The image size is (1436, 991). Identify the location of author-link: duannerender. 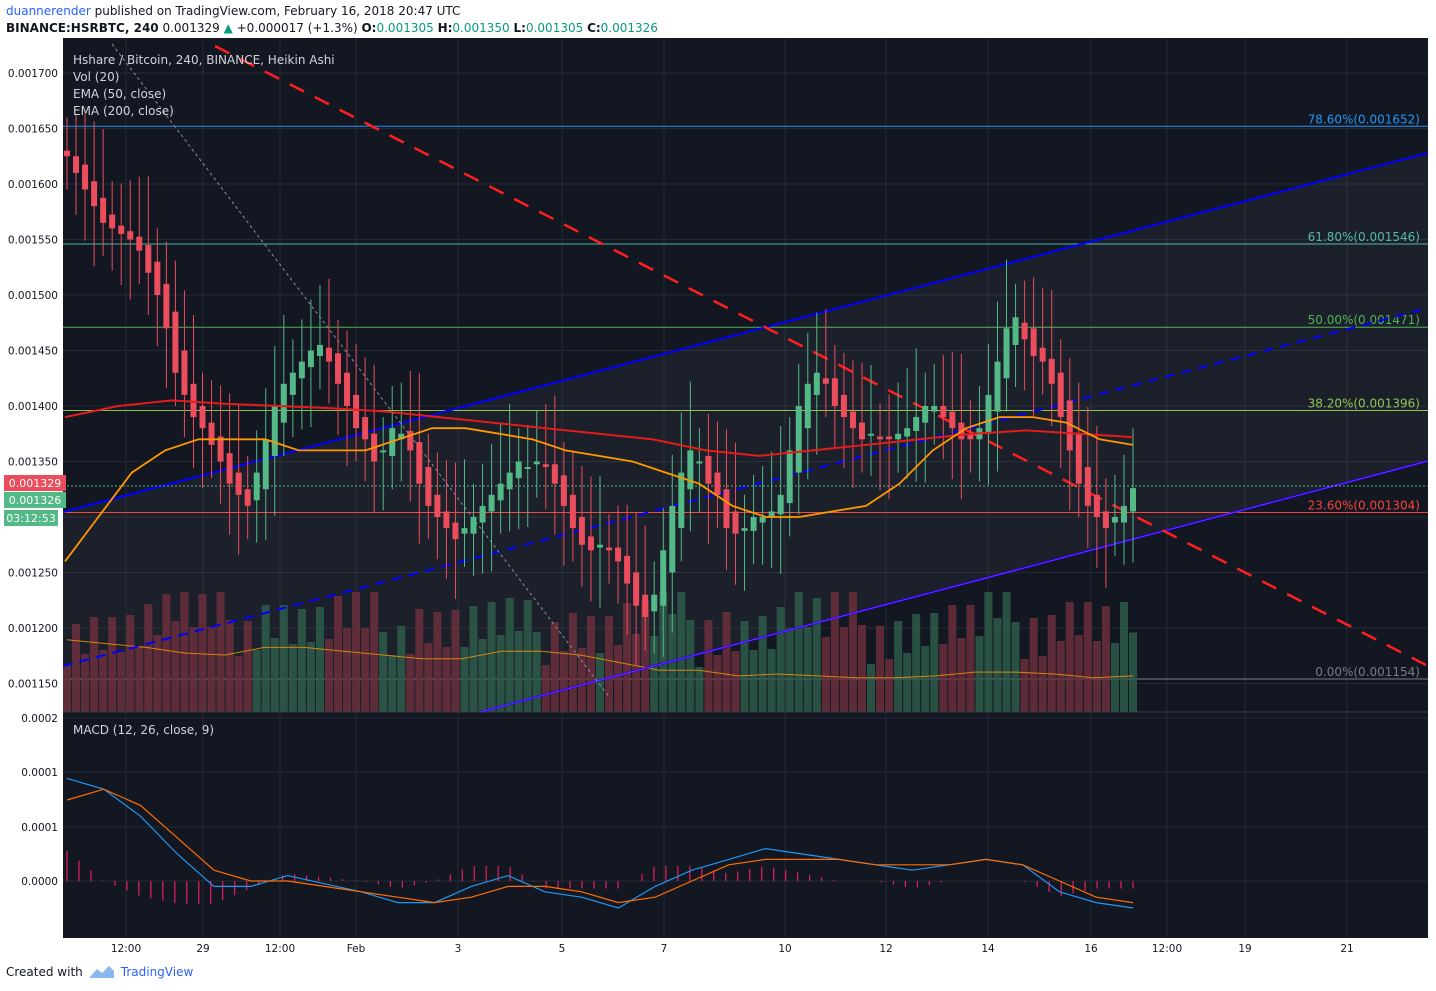
(48, 11).